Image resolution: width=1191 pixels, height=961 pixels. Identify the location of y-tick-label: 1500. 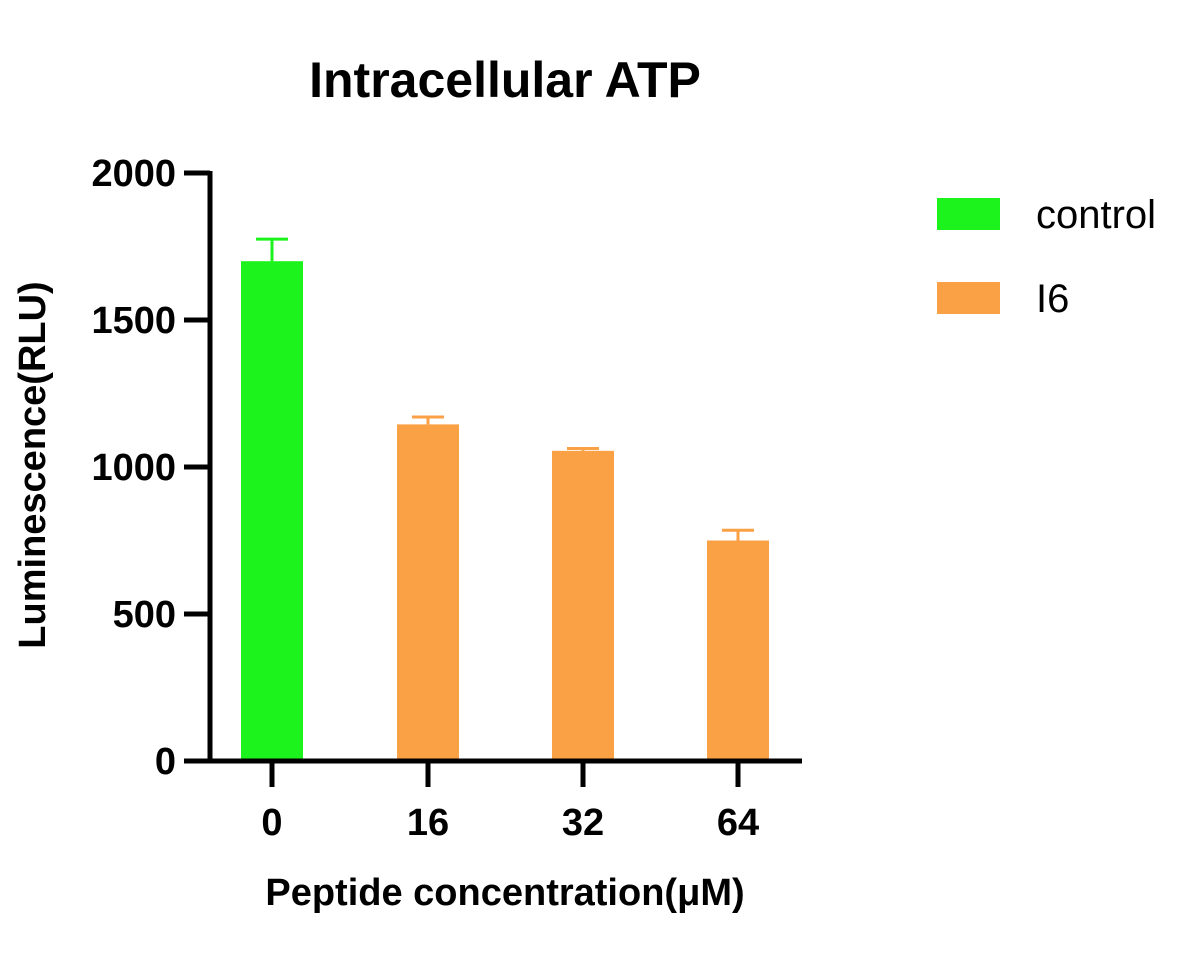
(133, 321).